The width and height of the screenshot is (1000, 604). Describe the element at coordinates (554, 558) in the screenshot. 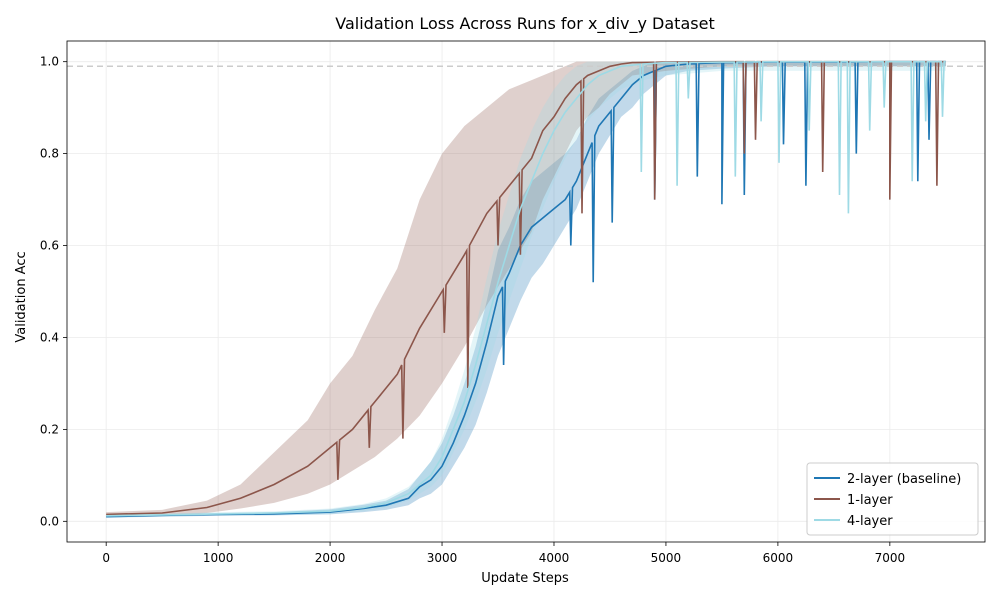

I see `x-tick-label: 4000` at that location.